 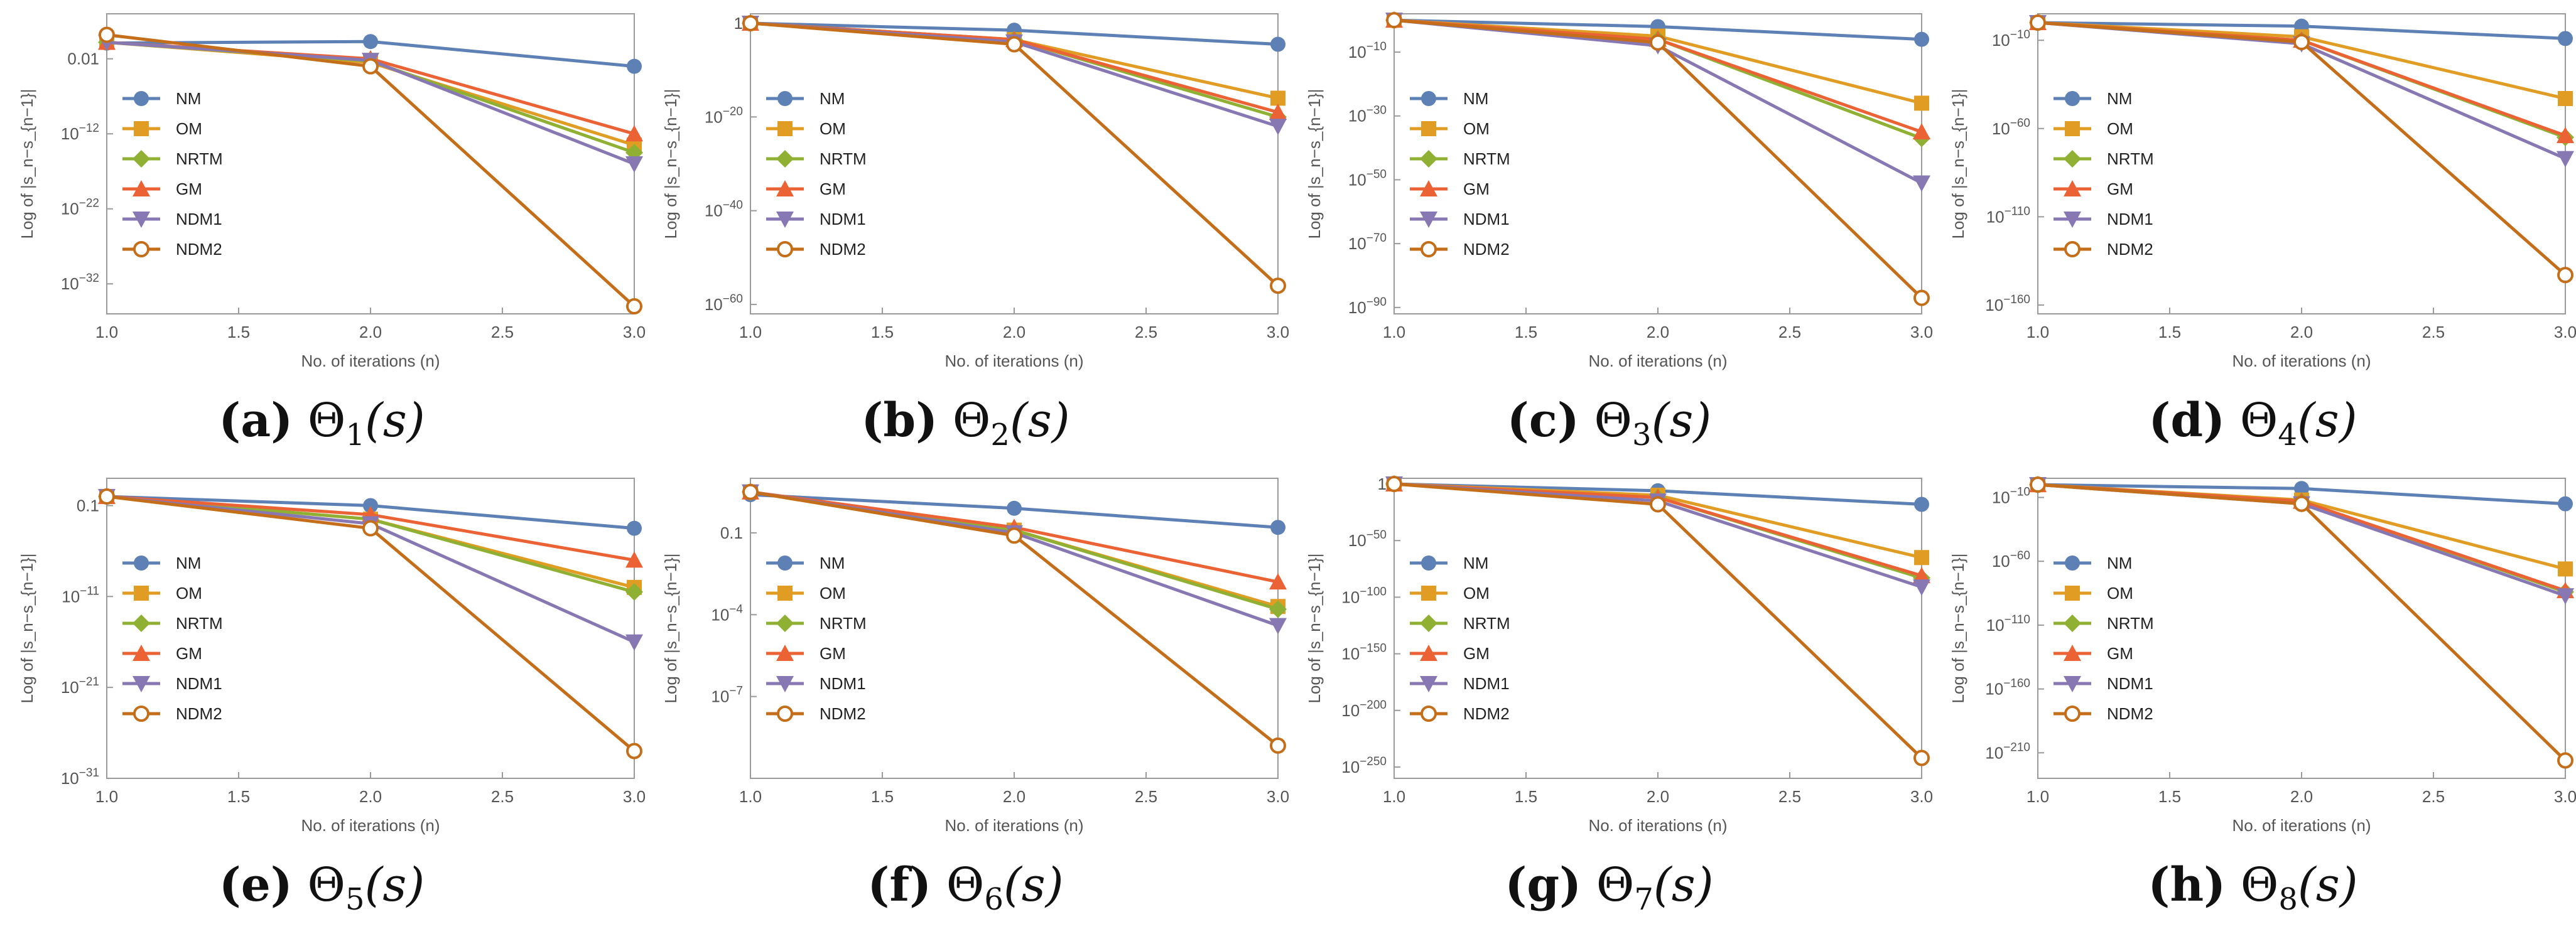 What do you see at coordinates (2008, 303) in the screenshot?
I see `y-tick-label: 10−160` at bounding box center [2008, 303].